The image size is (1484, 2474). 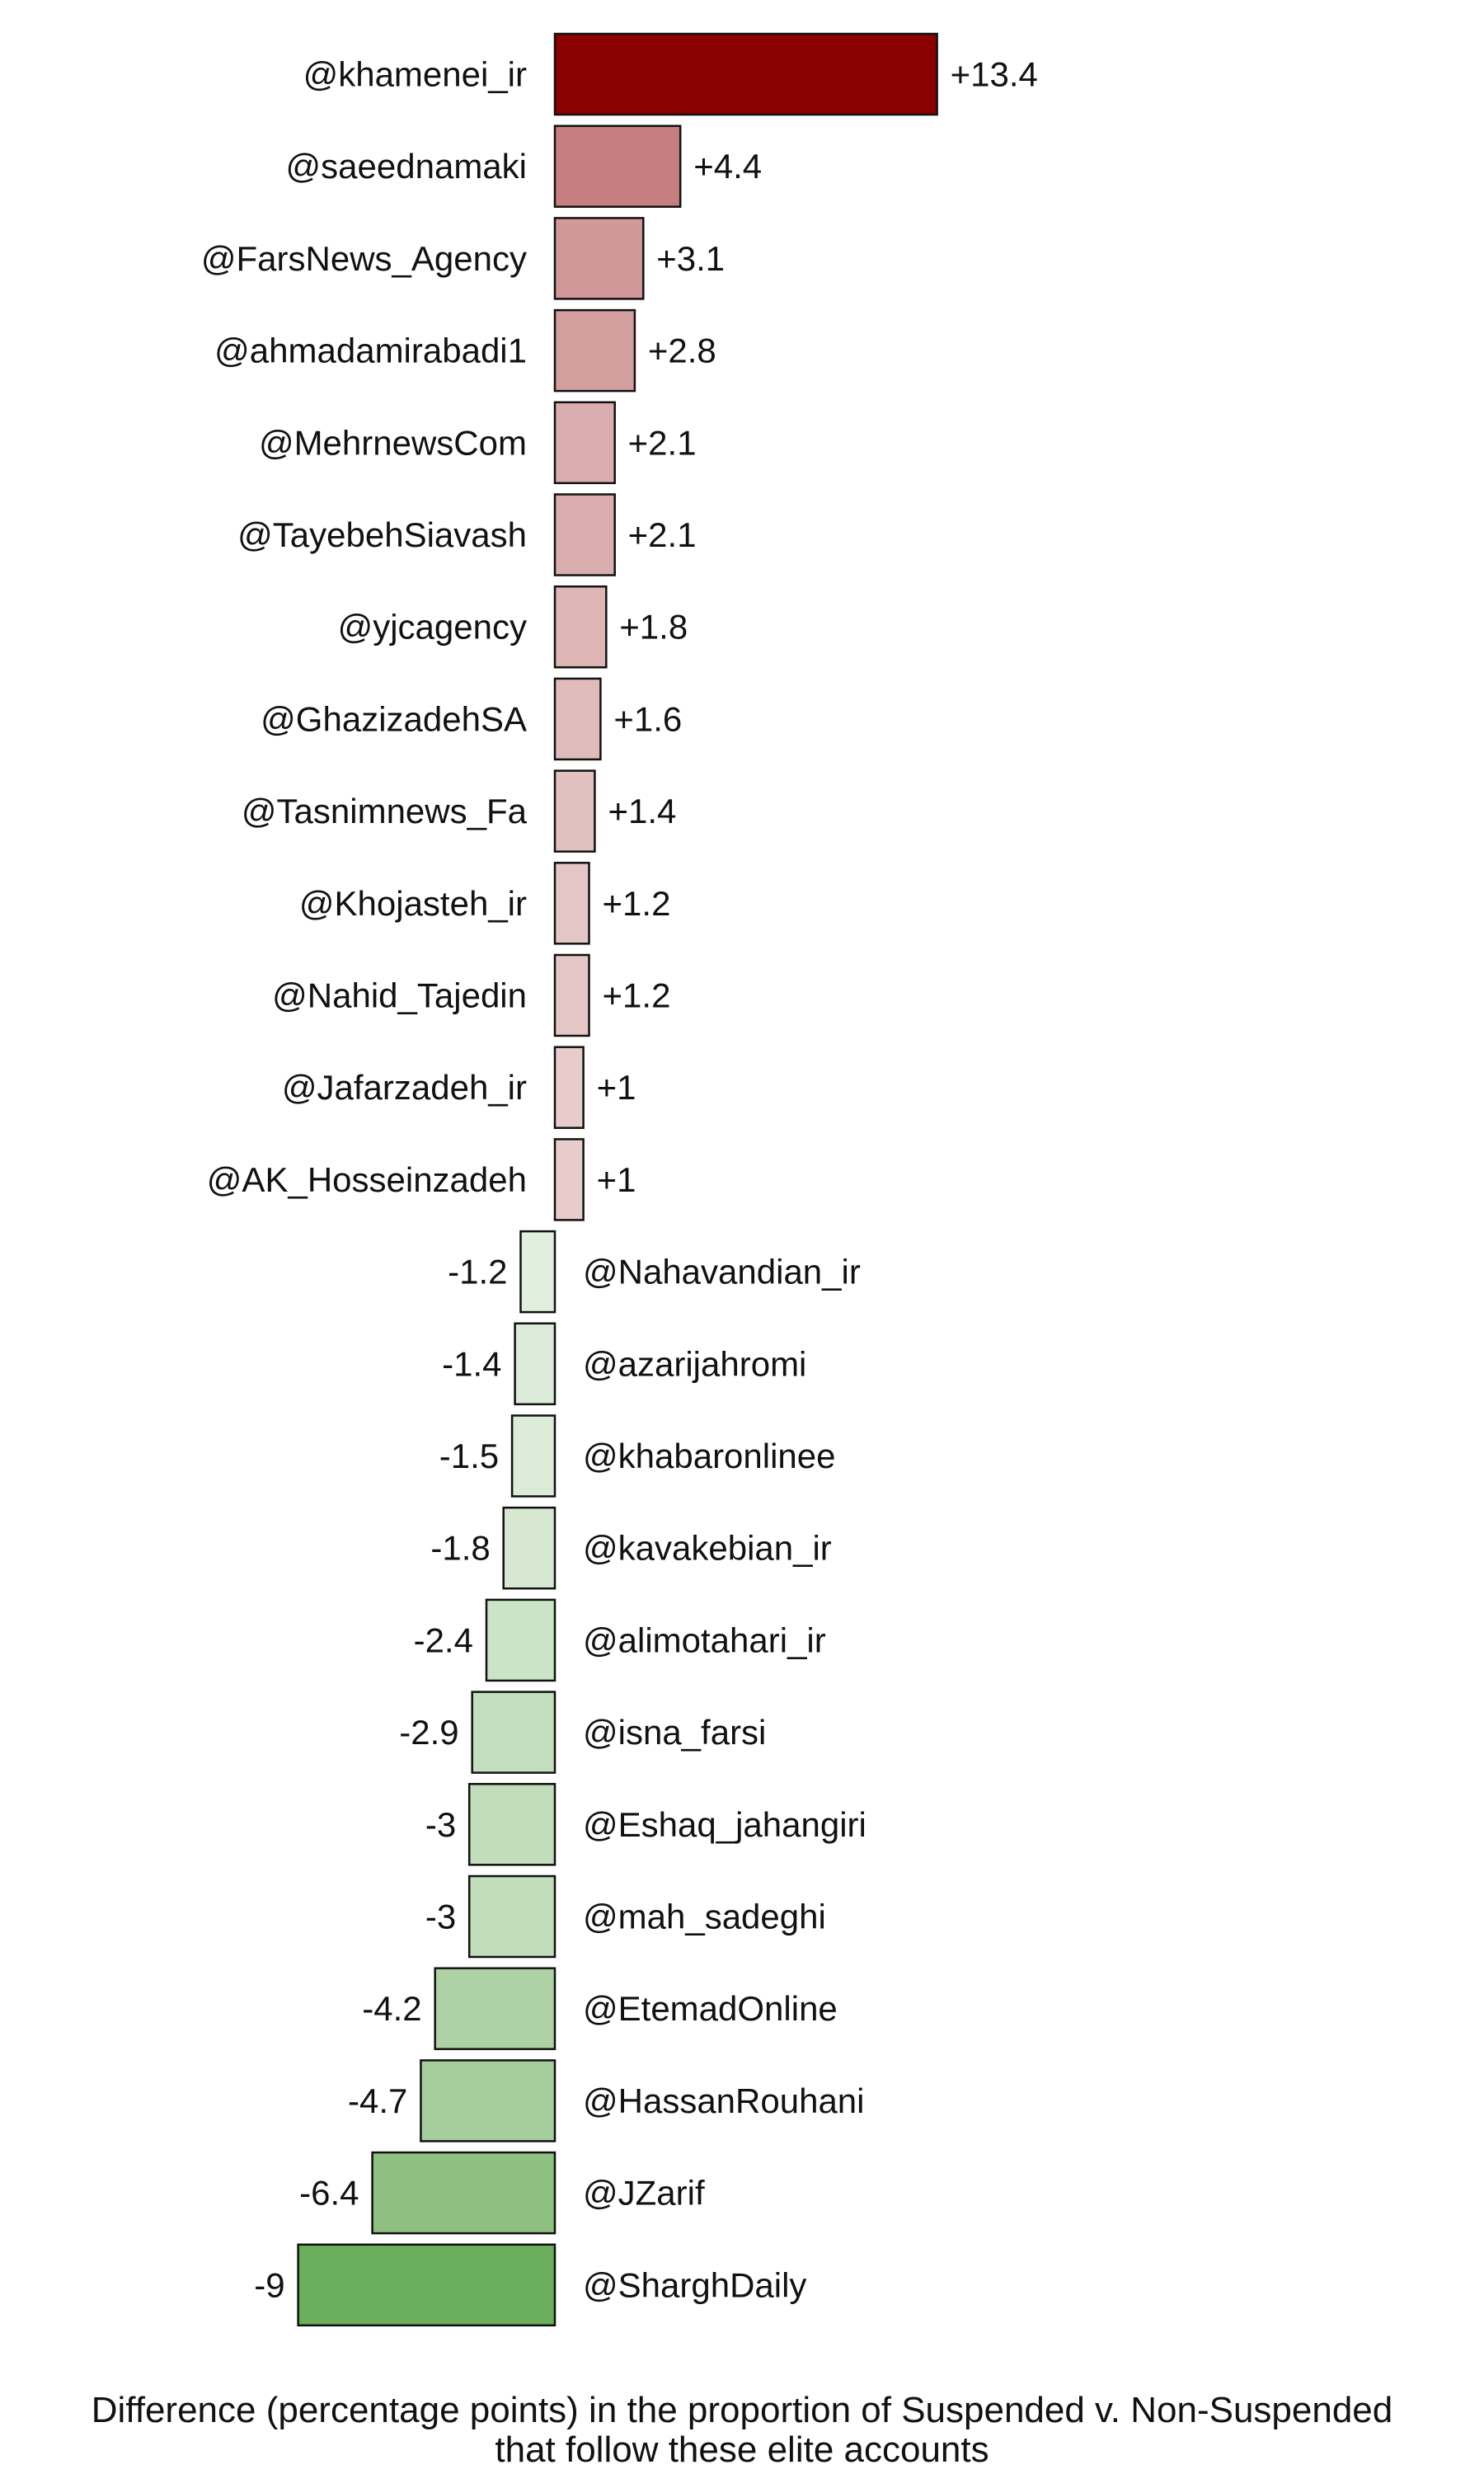 What do you see at coordinates (364, 258) in the screenshot?
I see `category-label: @FarsNews_Agency` at bounding box center [364, 258].